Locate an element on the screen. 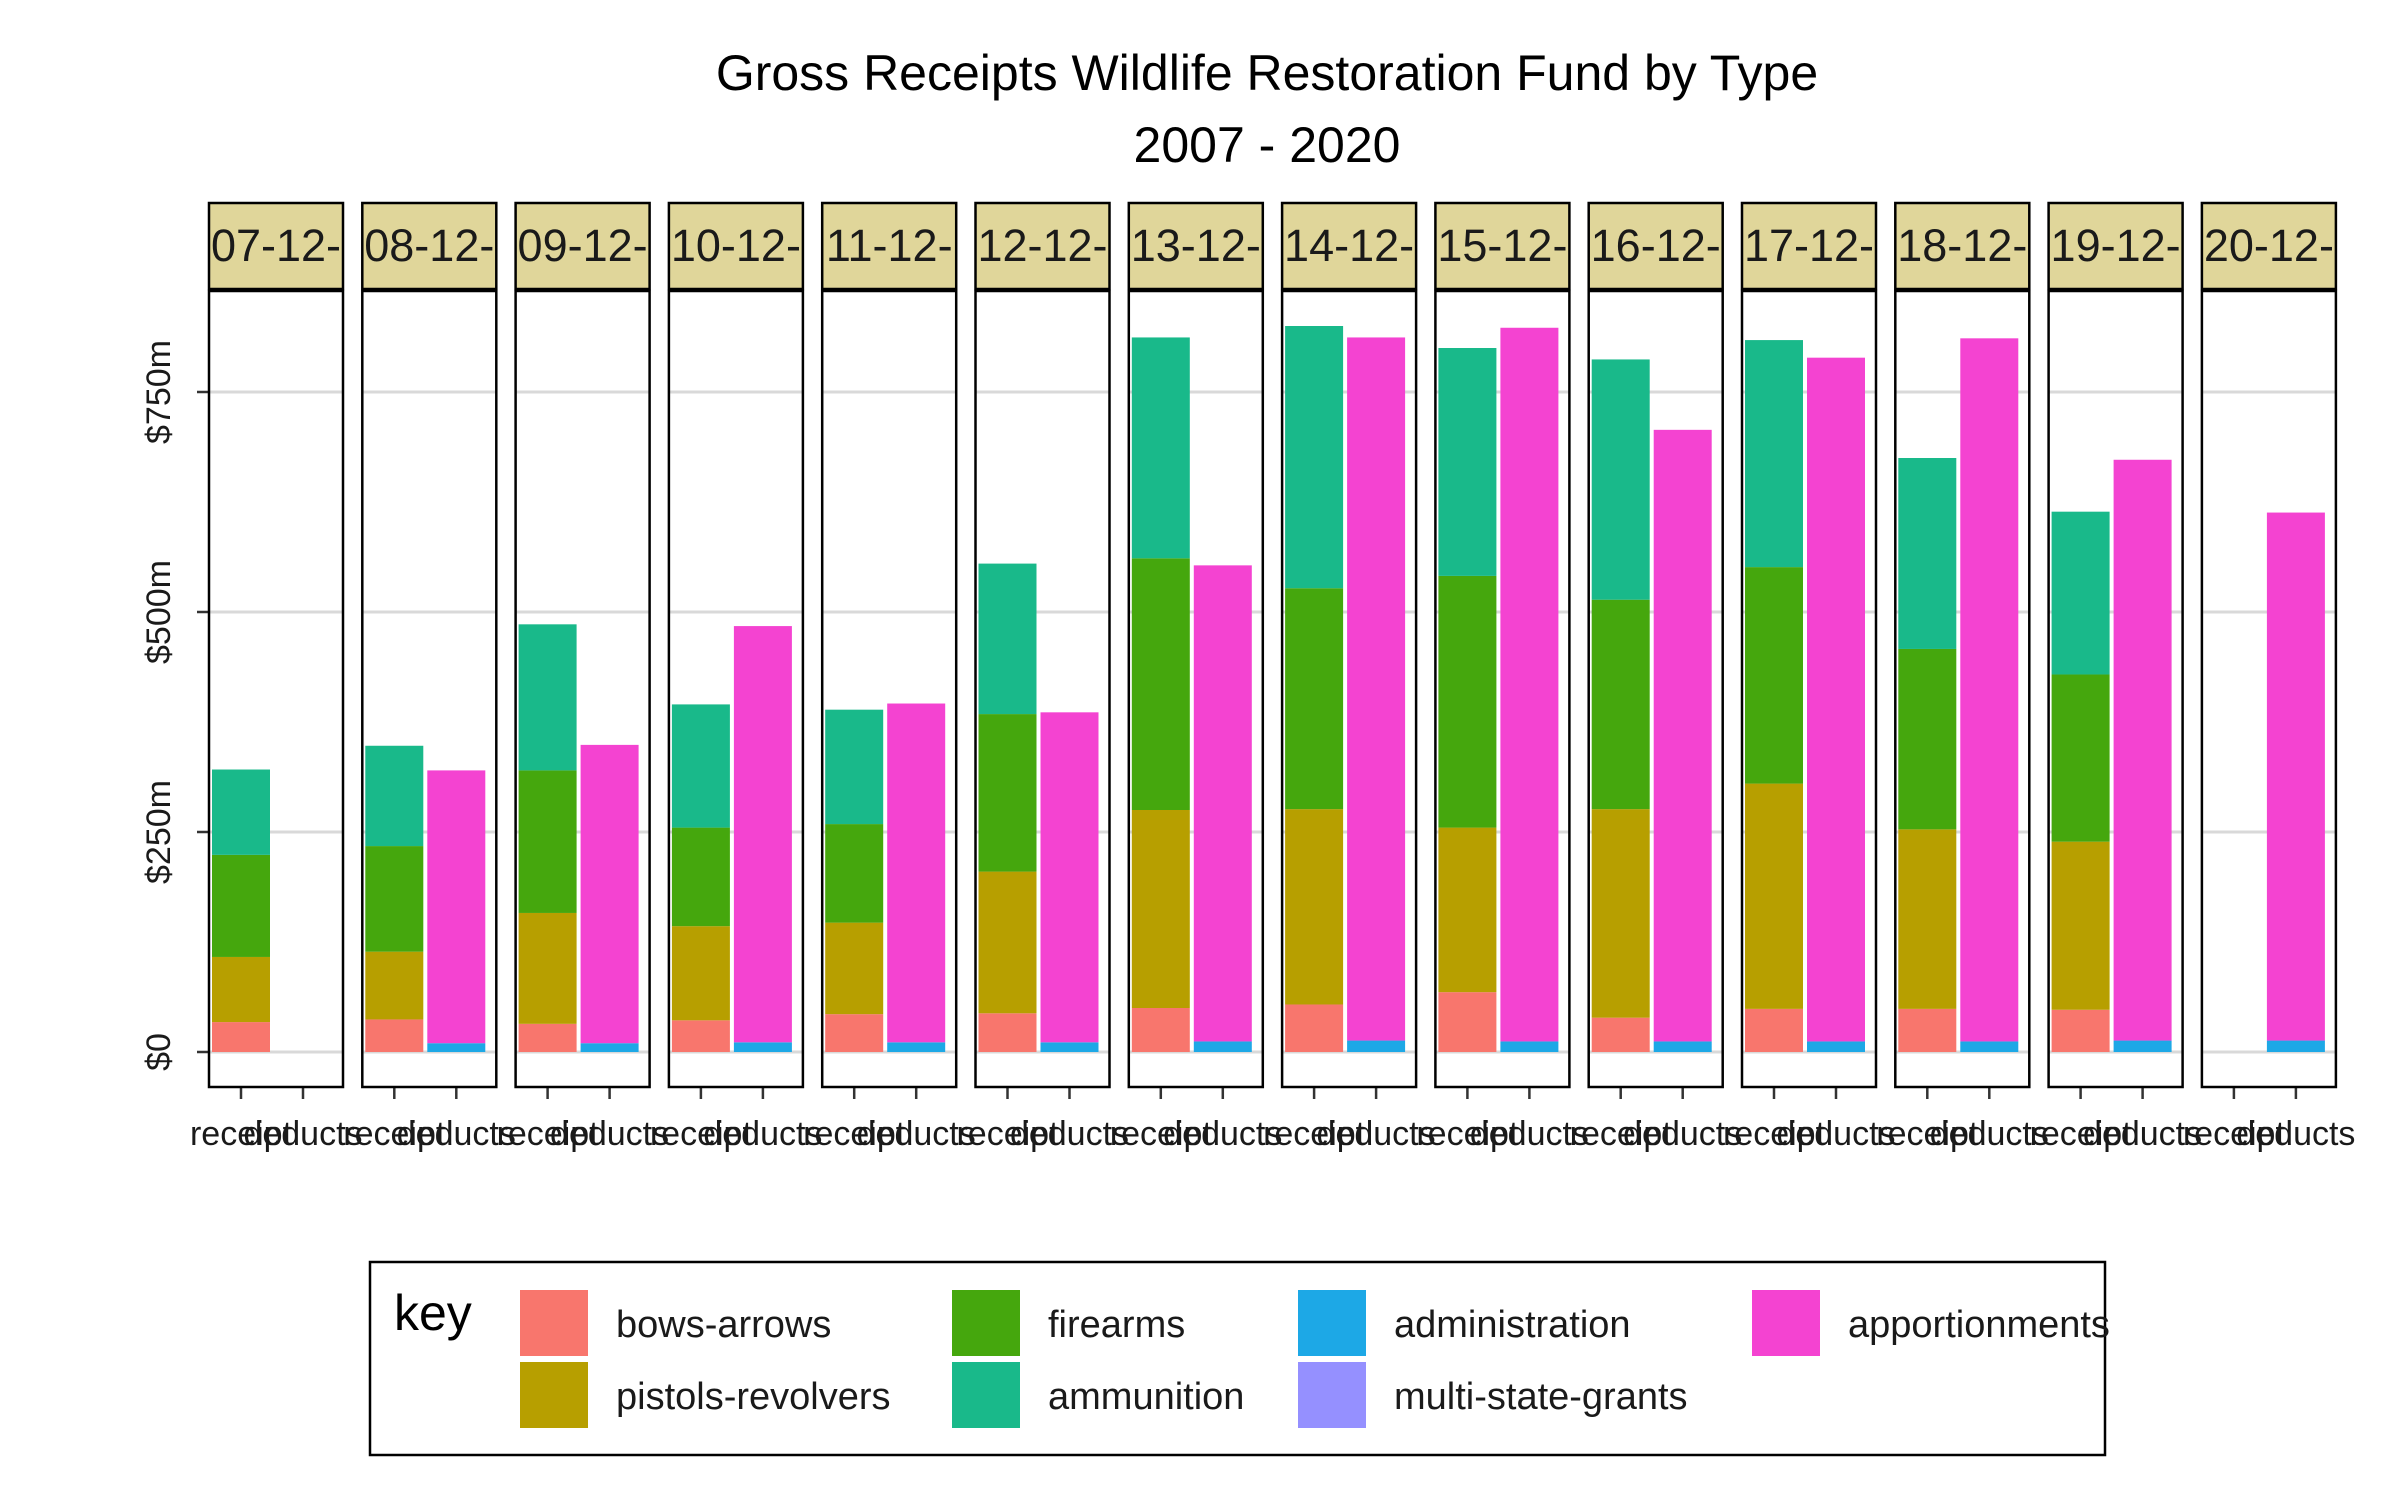  facet-strip-label: 19-12- is located at coordinates (2116, 245).